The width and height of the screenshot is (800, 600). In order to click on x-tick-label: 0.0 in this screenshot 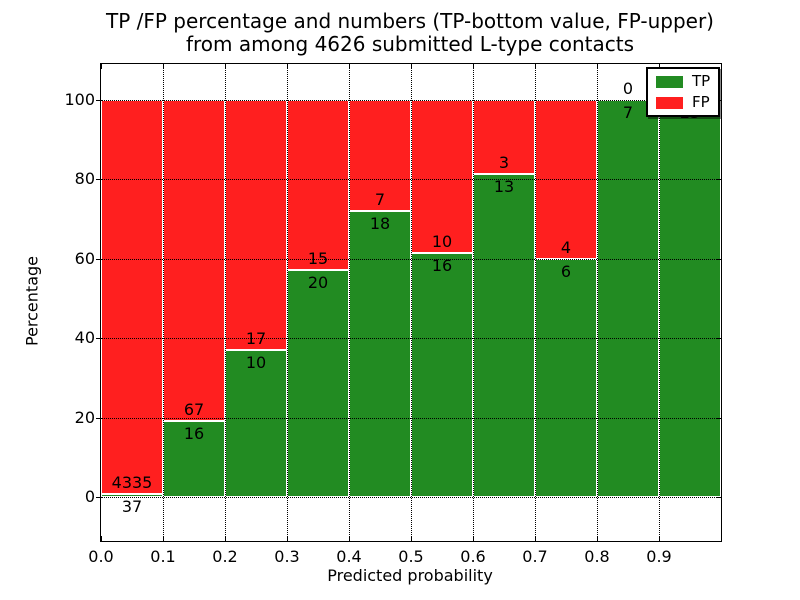, I will do `click(101, 556)`.